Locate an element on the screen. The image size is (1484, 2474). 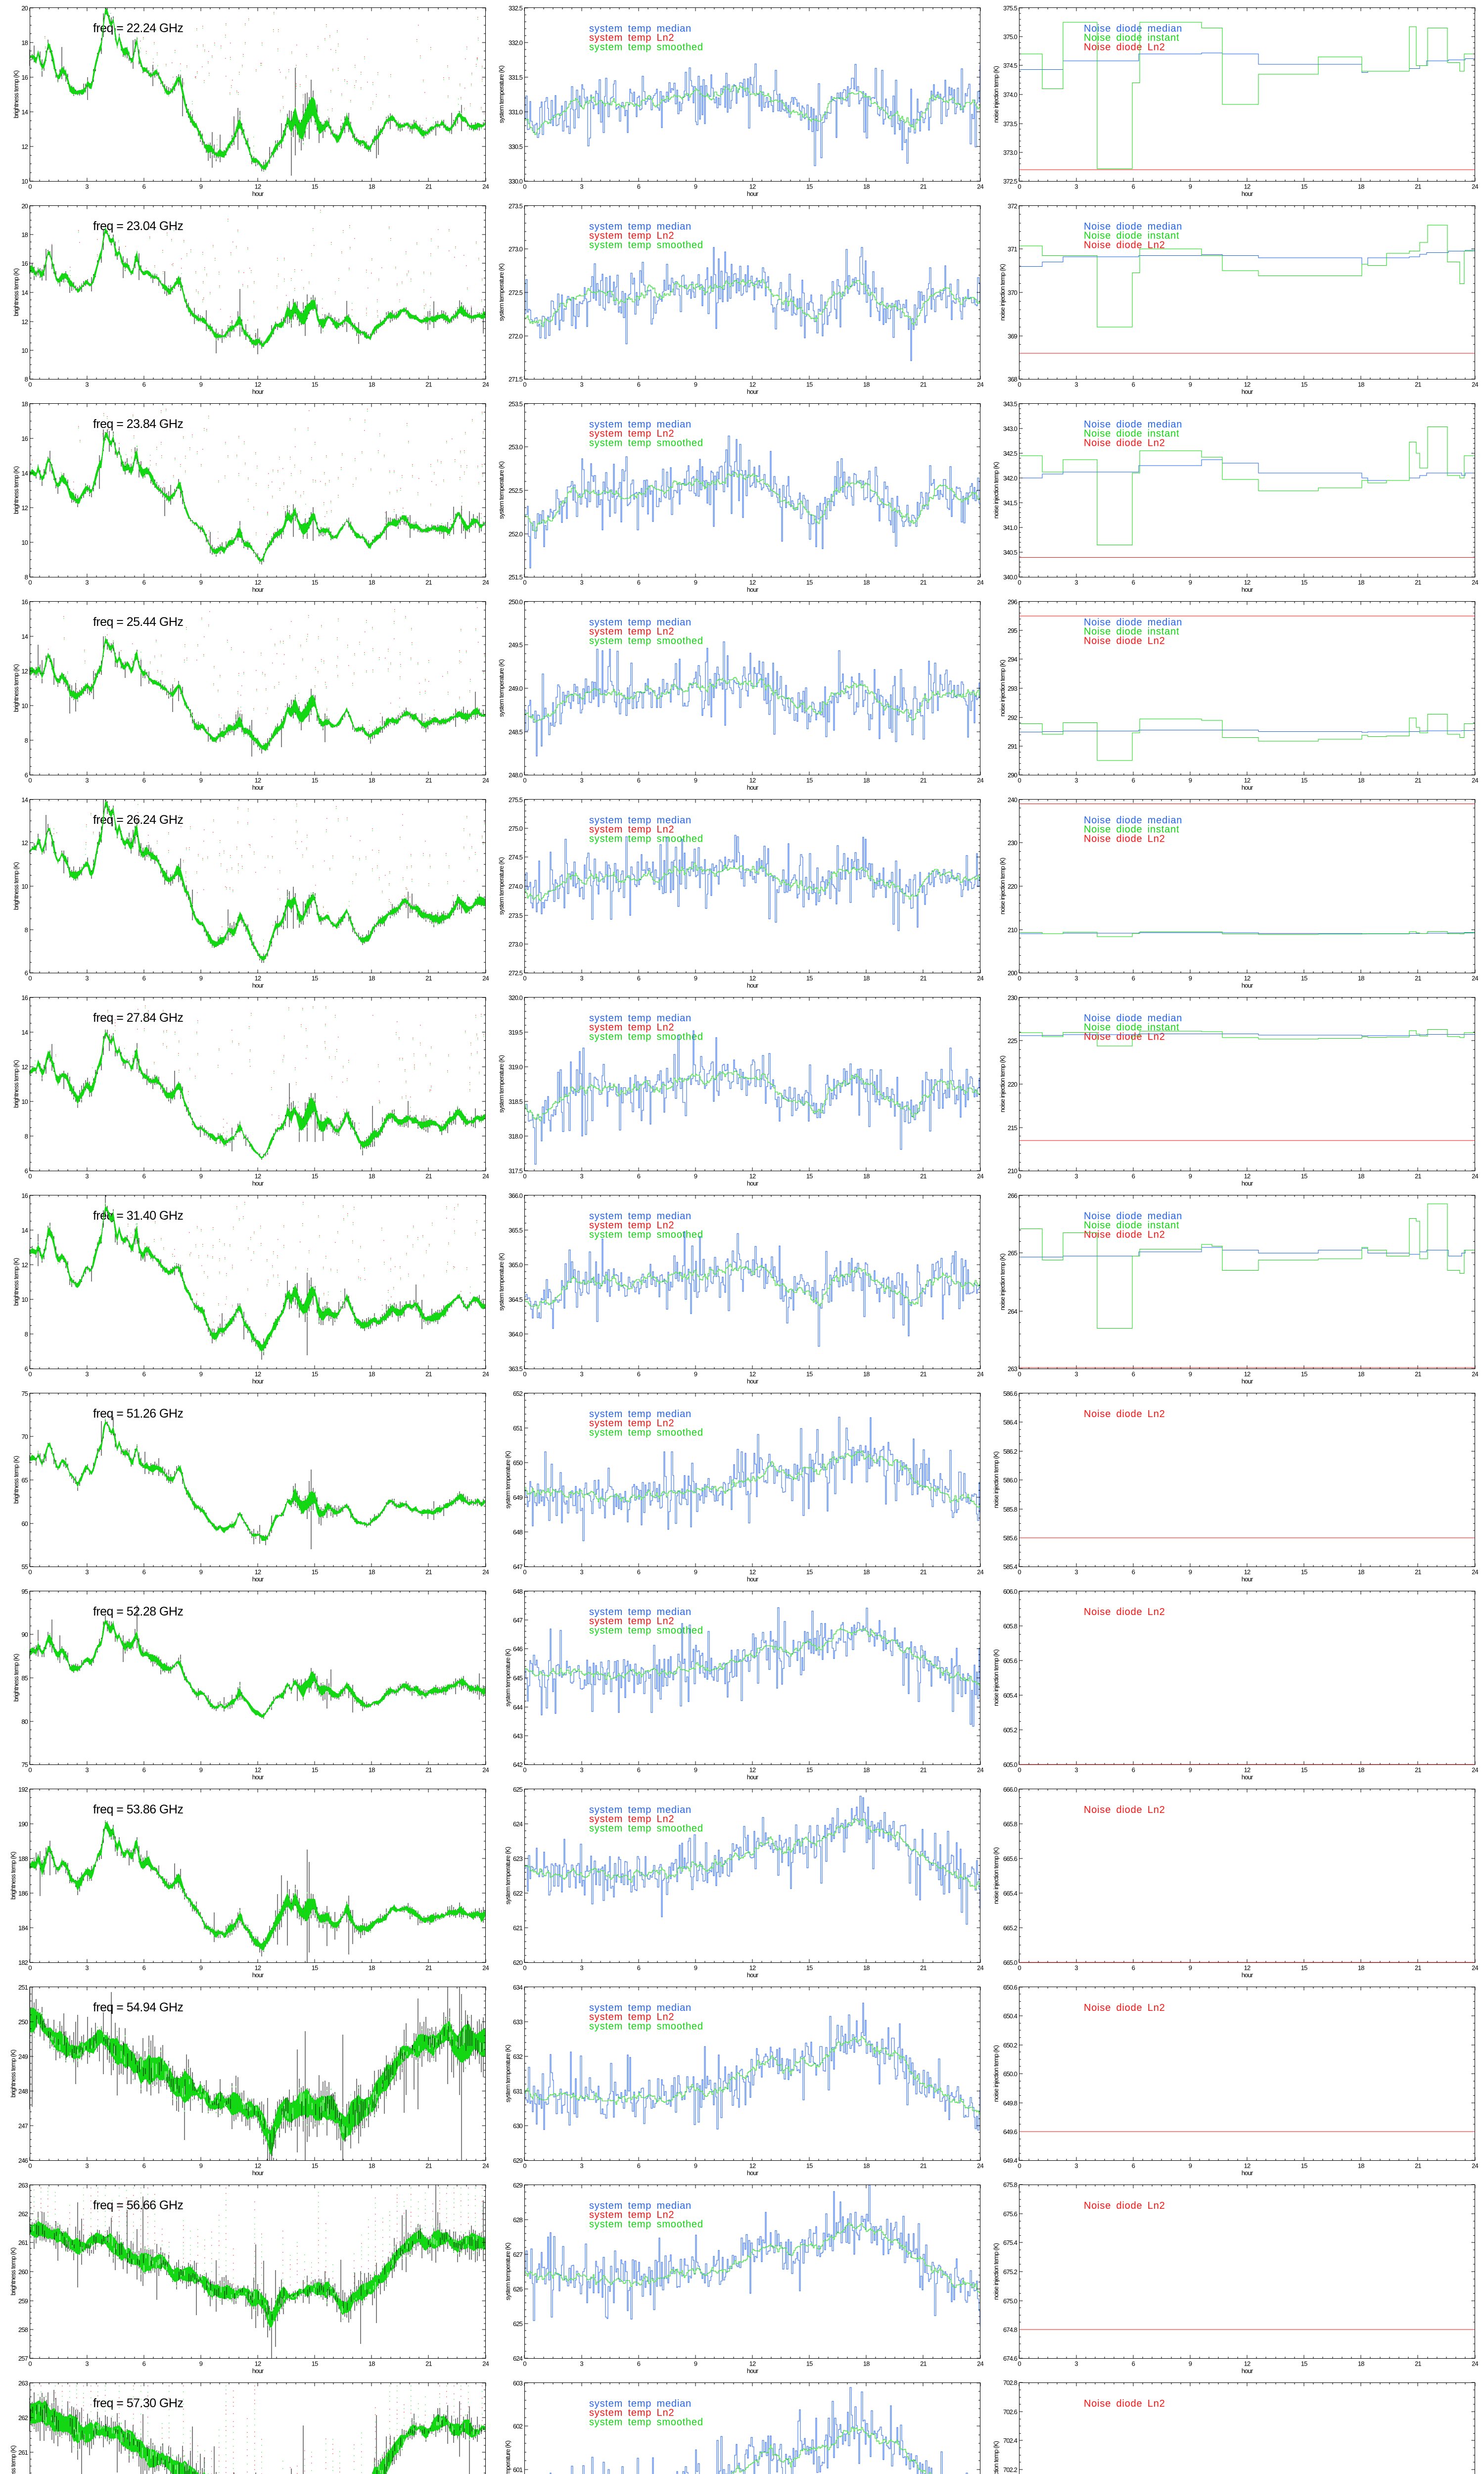
svg-text: 184 is located at coordinates (23, 1928).